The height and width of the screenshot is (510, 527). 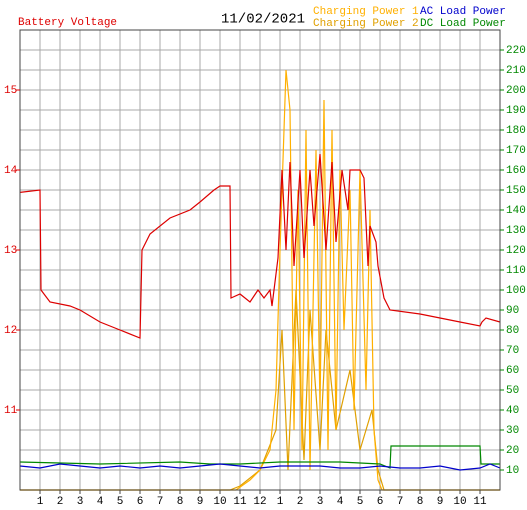 What do you see at coordinates (263, 20) in the screenshot?
I see `chart-title: 11/02/2021` at bounding box center [263, 20].